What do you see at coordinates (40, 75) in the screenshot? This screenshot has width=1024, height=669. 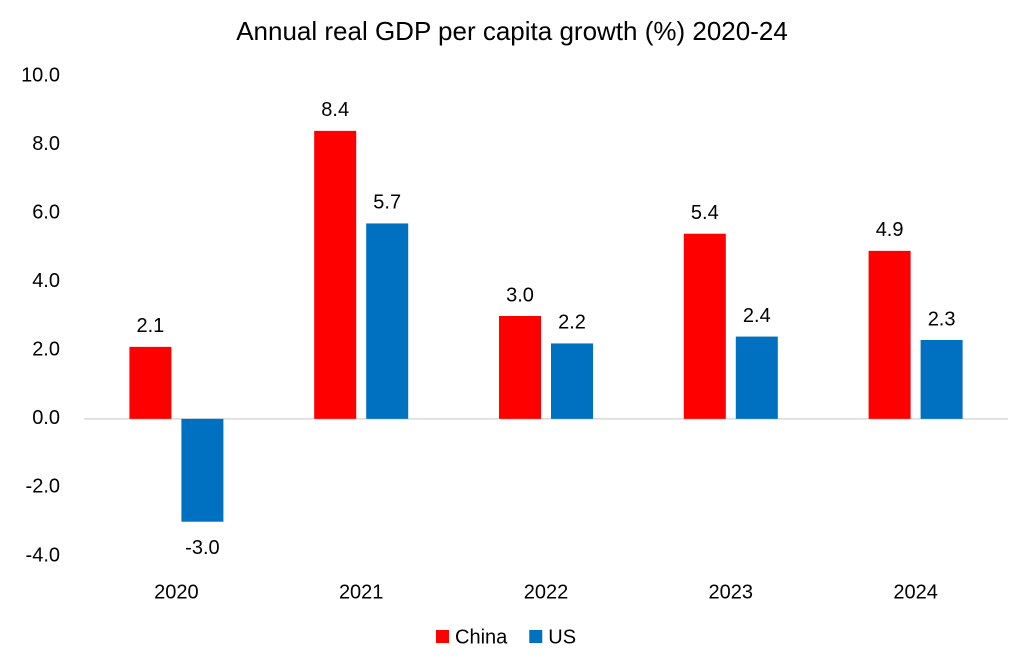 I see `y-tick-label: 10.0` at bounding box center [40, 75].